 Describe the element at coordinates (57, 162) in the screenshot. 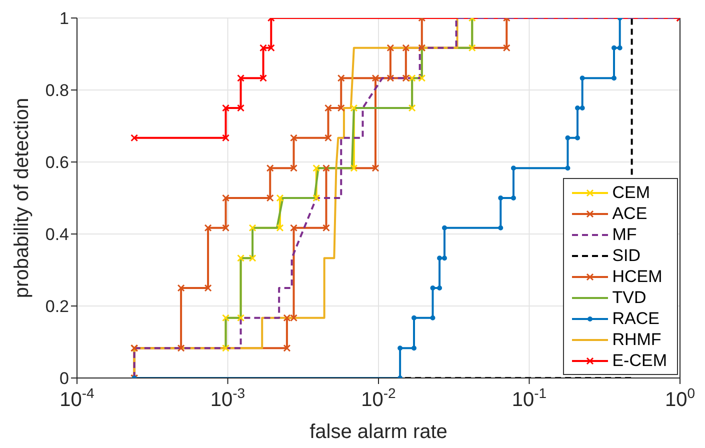

I see `y-tick-label: 0.6` at that location.